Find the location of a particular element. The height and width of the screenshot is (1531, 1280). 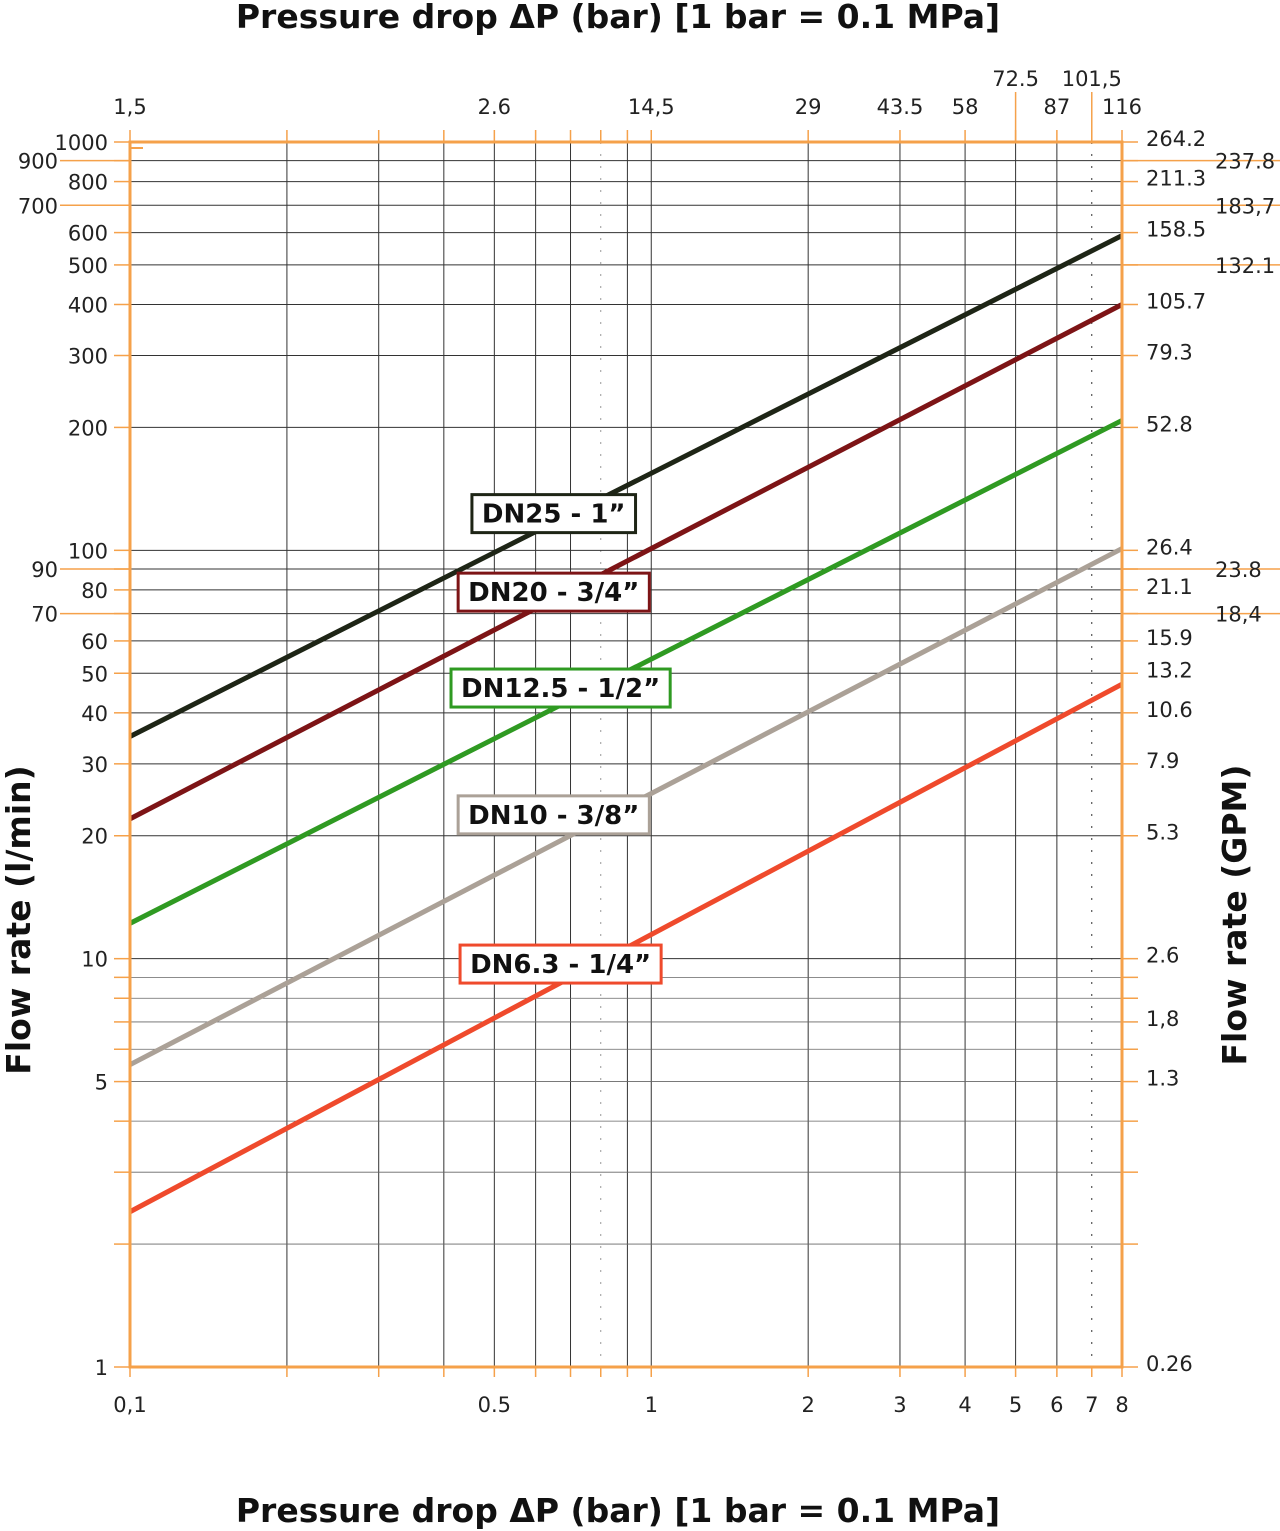

y-tick-label-left: 40 is located at coordinates (94, 714).